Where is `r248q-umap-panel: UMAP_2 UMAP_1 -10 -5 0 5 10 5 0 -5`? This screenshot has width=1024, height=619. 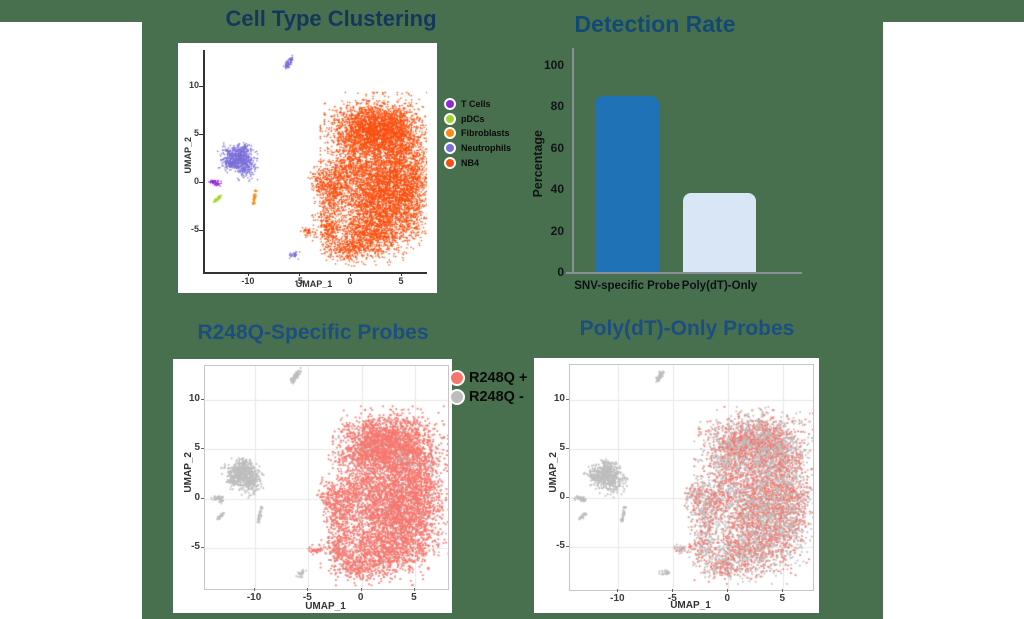
r248q-umap-panel: UMAP_2 UMAP_1 -10 -5 0 5 10 5 0 -5 is located at coordinates (312, 486).